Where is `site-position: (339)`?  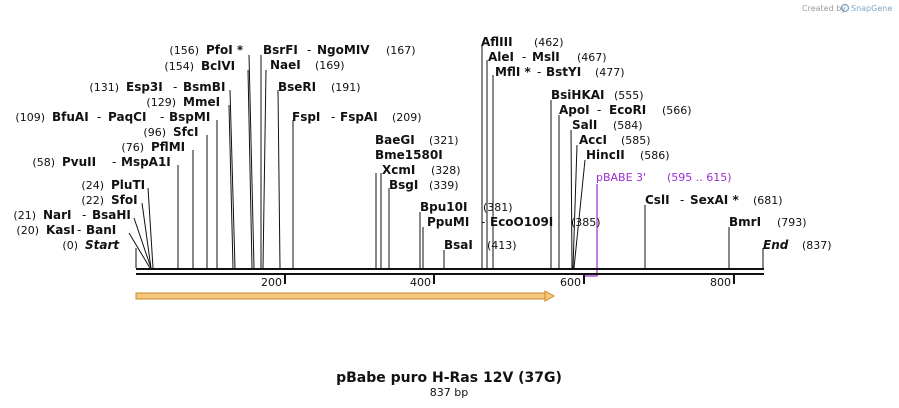
site-position: (339) is located at coordinates (444, 185).